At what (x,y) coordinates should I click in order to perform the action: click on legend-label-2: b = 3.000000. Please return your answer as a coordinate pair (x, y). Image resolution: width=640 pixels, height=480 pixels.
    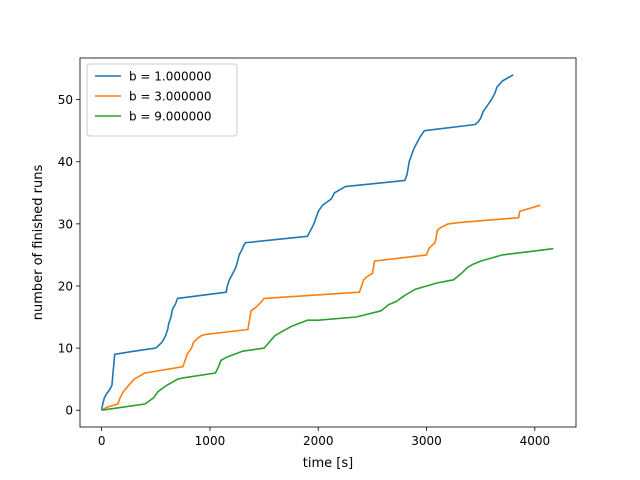
    Looking at the image, I should click on (170, 97).